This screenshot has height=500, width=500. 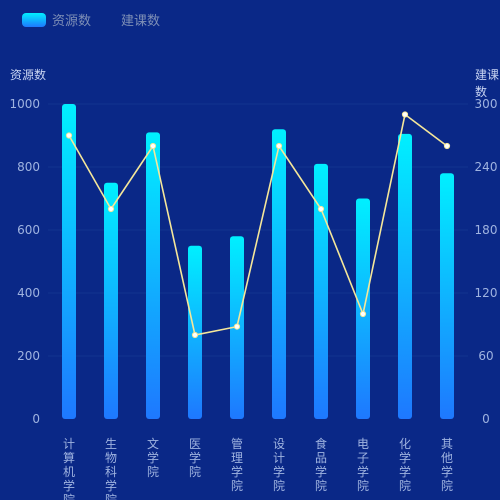 What do you see at coordinates (28, 75) in the screenshot?
I see `y-axis-left-title: 资源数` at bounding box center [28, 75].